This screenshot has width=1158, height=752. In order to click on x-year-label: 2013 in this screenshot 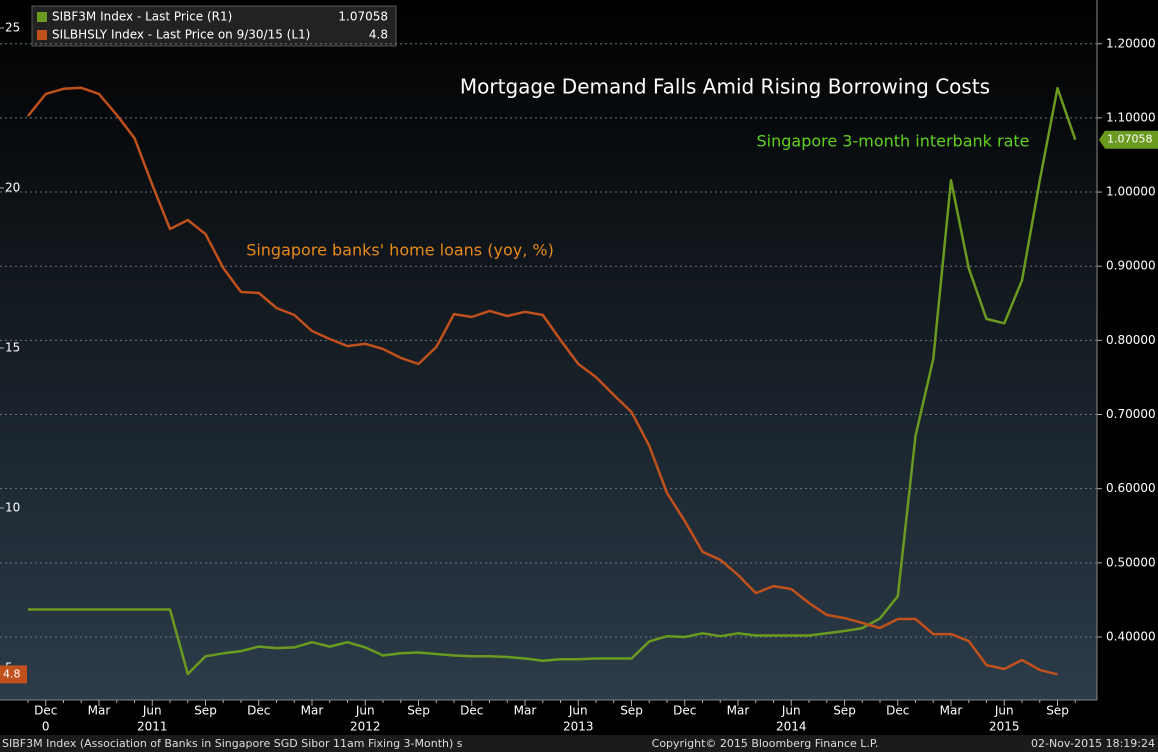, I will do `click(578, 727)`.